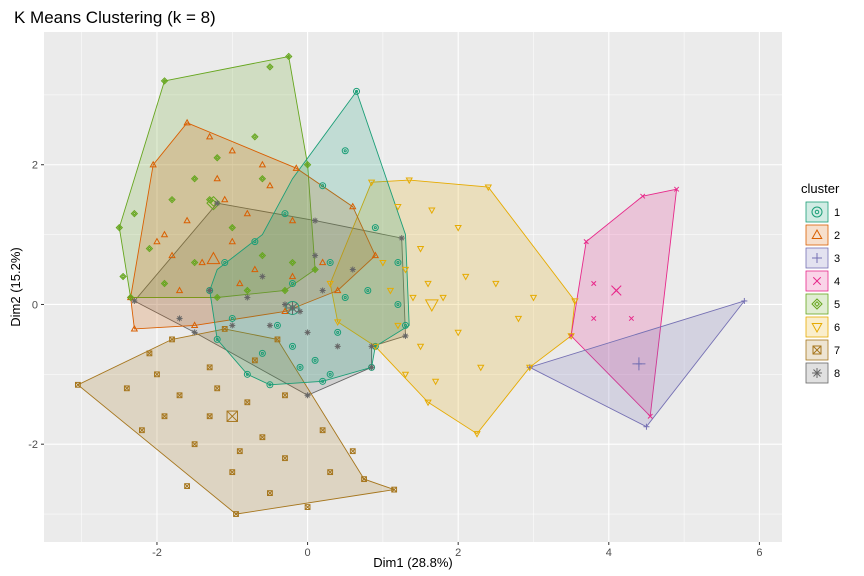 The width and height of the screenshot is (864, 576). What do you see at coordinates (837, 305) in the screenshot?
I see `legend-label: 5` at bounding box center [837, 305].